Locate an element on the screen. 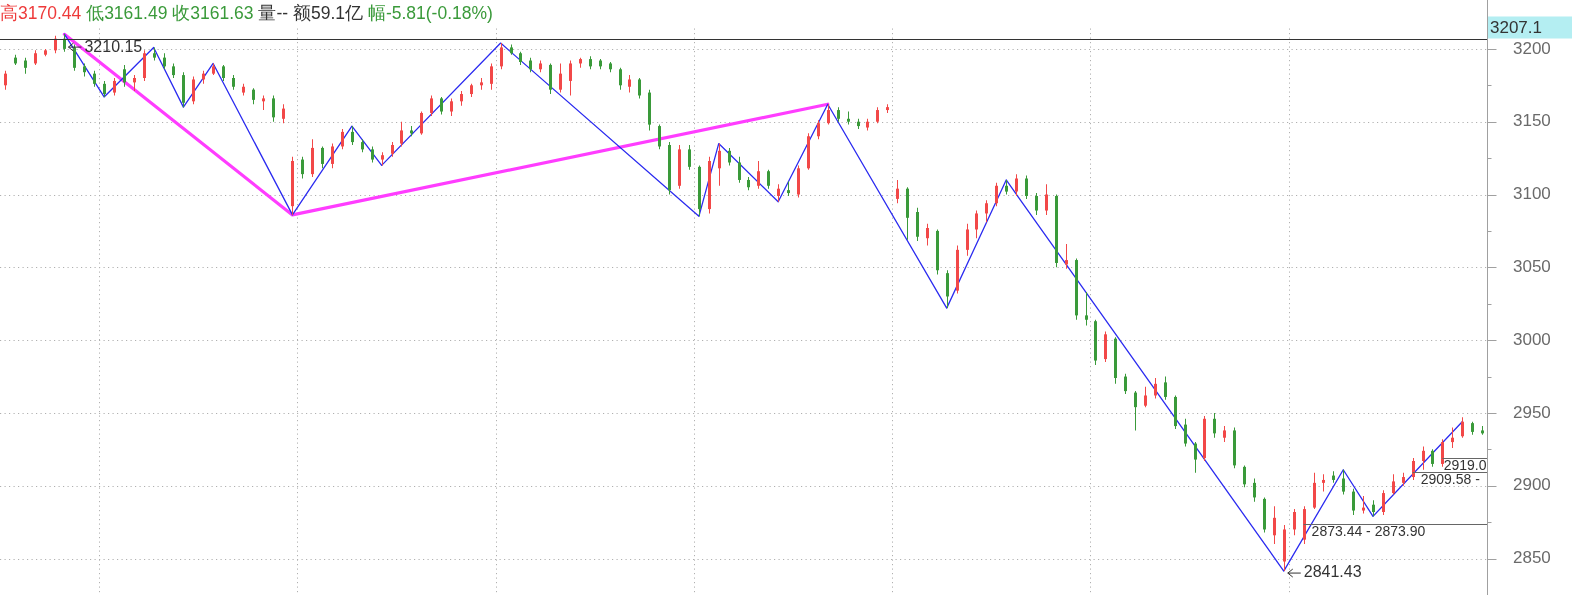  chart-title: 高3170.44 低3161.49 收3161.63 量-- 额59.1亿 幅-5.81(-0.18%) is located at coordinates (246, 13).